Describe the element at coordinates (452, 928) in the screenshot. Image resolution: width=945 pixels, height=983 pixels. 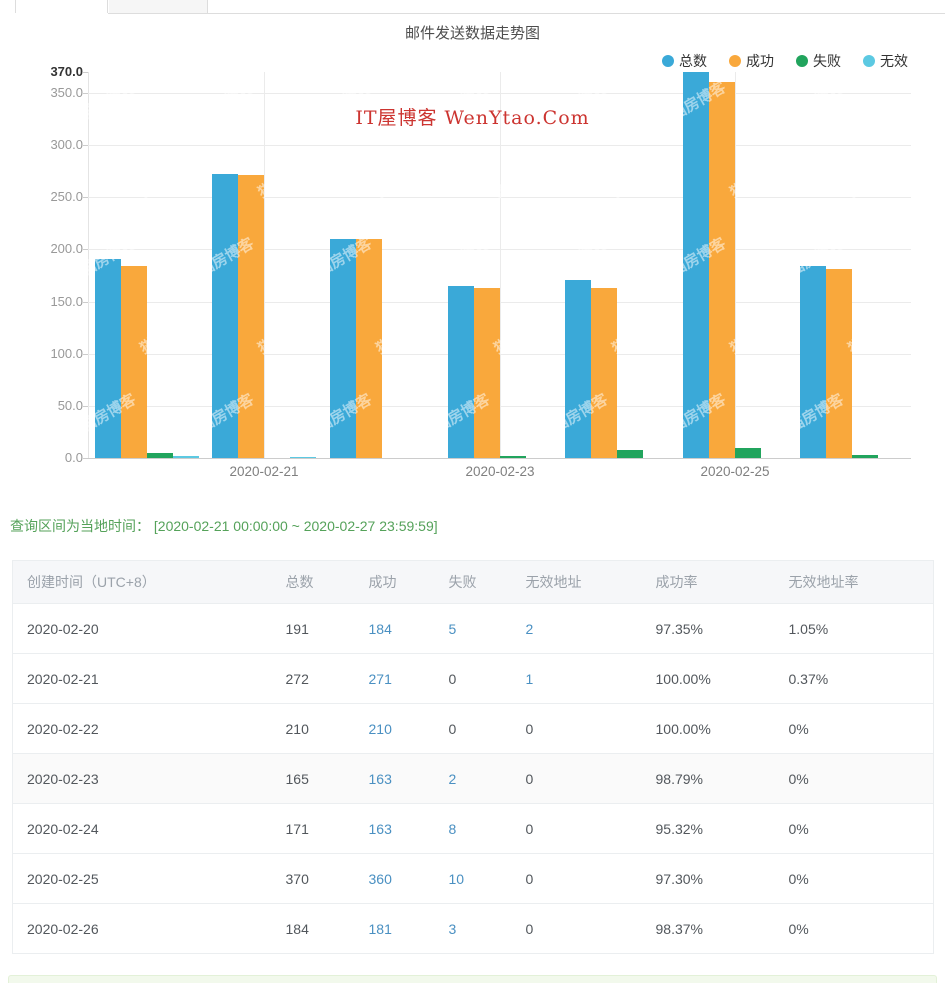
I see `failed-count-link: 3` at that location.